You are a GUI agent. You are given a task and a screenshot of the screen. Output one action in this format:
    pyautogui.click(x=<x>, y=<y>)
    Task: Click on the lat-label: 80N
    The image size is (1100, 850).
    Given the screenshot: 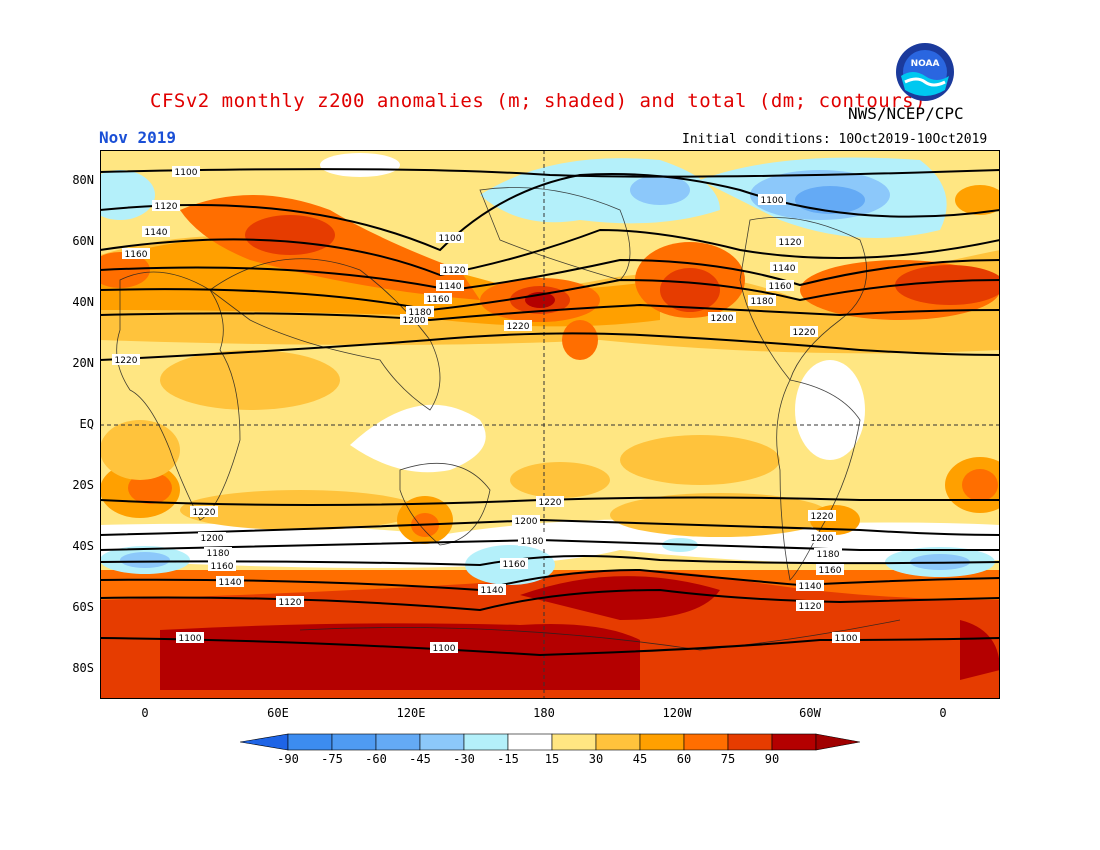 What is the action you would take?
    pyautogui.click(x=83, y=180)
    